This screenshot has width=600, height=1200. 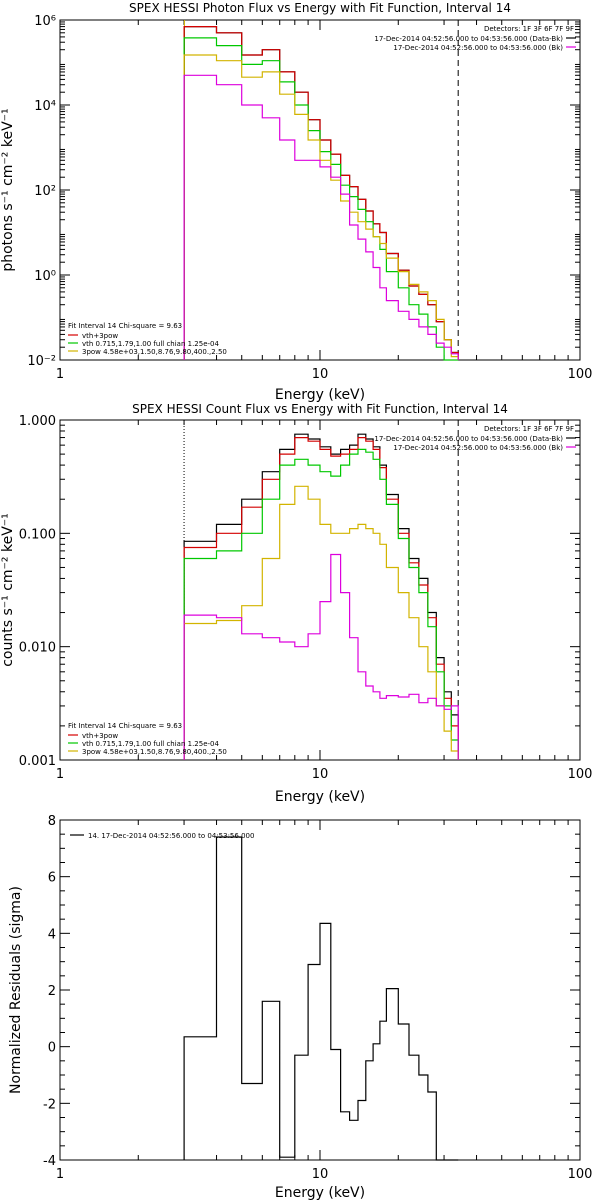 What do you see at coordinates (52, 1048) in the screenshot?
I see `residuals-y-tick-label: 0` at bounding box center [52, 1048].